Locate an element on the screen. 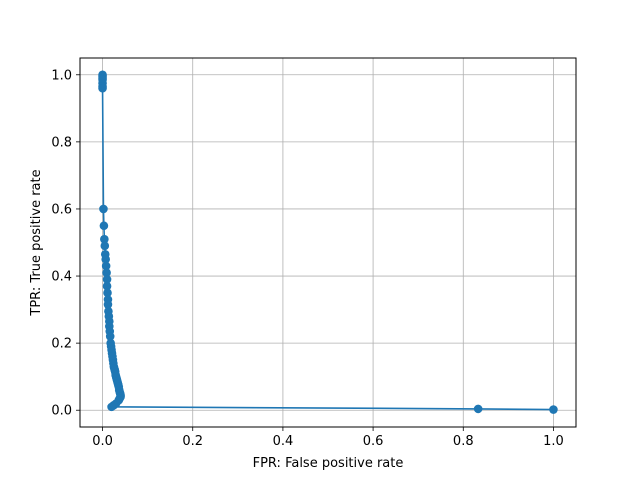 Image resolution: width=640 pixels, height=480 pixels. x-tick-label: 0.2 is located at coordinates (192, 441).